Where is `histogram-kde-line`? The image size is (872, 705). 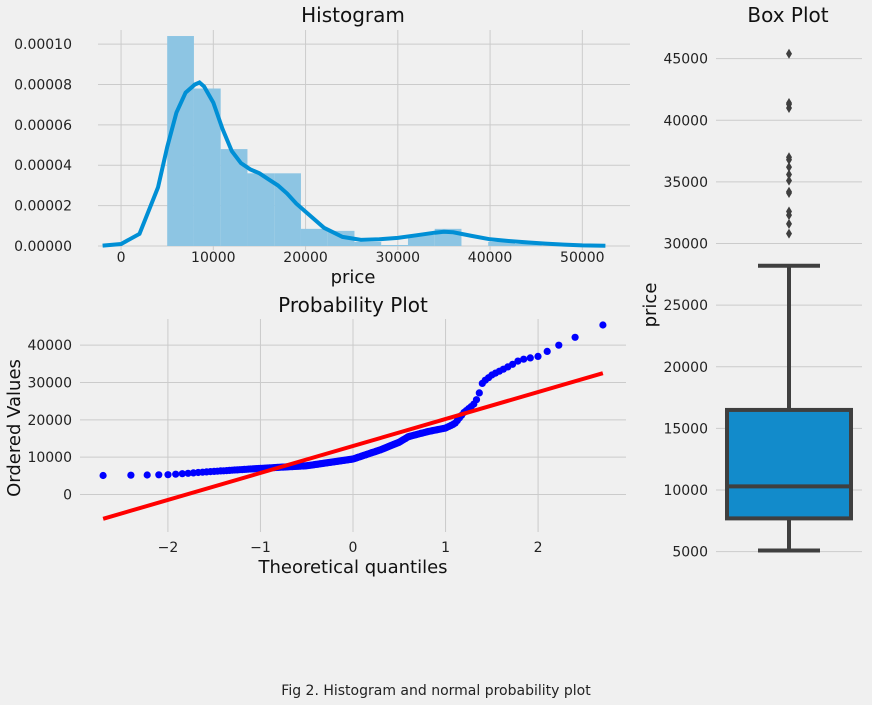
histogram-kde-line is located at coordinates (354, 164).